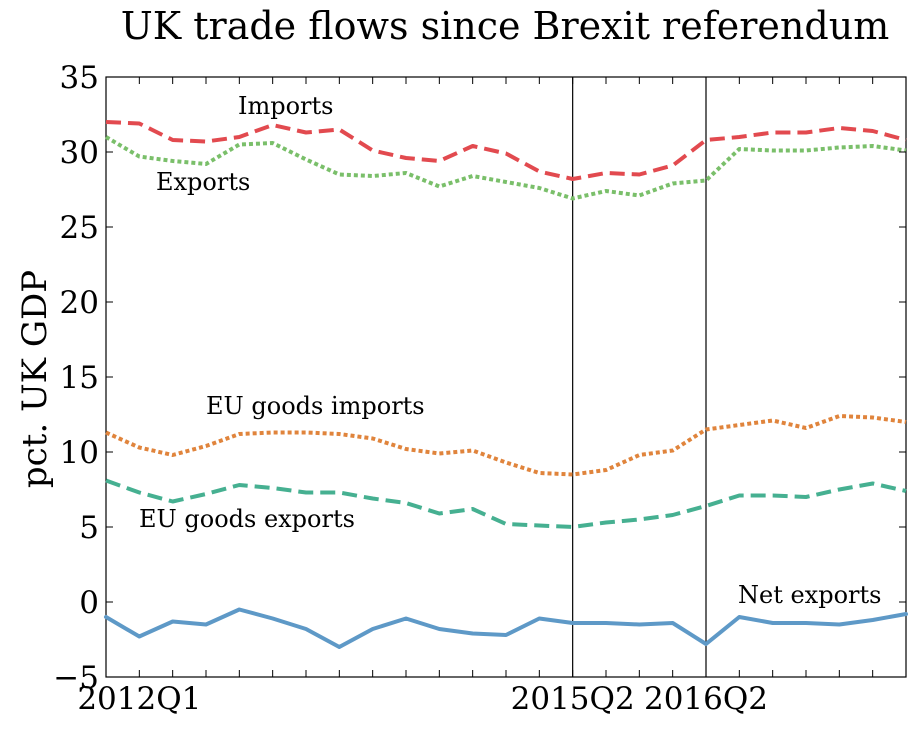  What do you see at coordinates (79, 303) in the screenshot?
I see `y-tick-label-5: 20` at bounding box center [79, 303].